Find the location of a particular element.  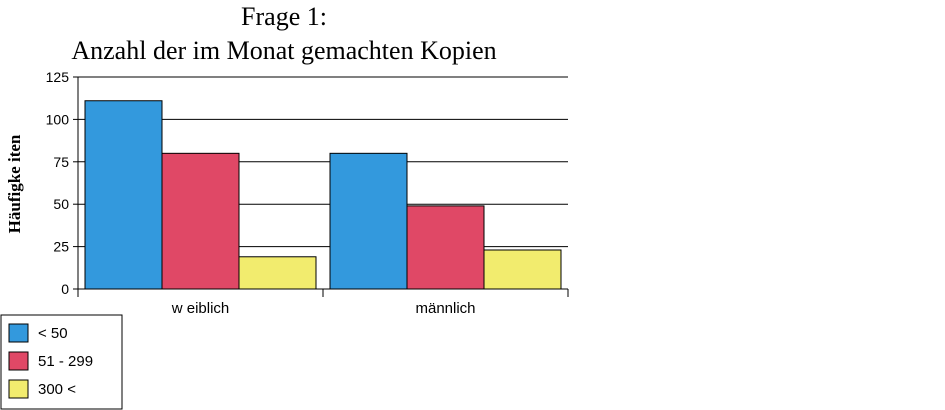

x-tick-label: männlich is located at coordinates (445, 308).